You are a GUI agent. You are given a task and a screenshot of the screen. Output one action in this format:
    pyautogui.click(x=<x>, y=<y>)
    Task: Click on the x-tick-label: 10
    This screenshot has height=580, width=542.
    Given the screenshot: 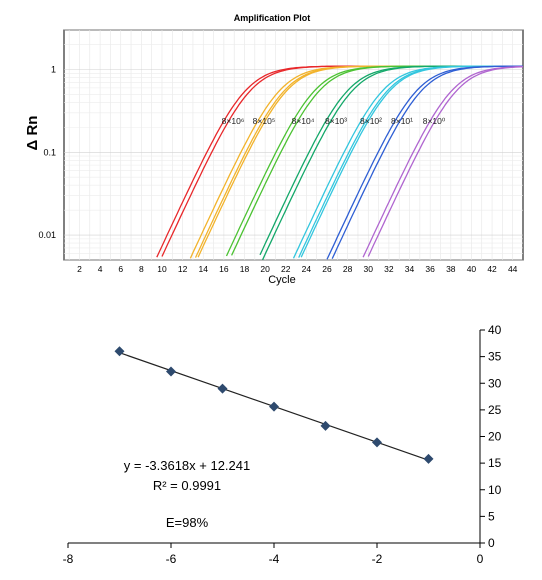 What is the action you would take?
    pyautogui.click(x=162, y=269)
    